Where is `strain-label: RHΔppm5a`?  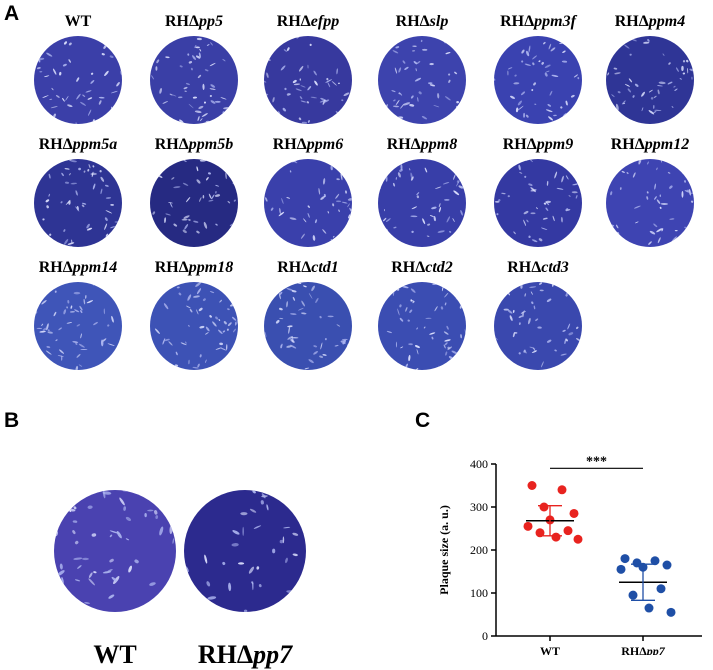
strain-label: RHΔppm5a is located at coordinates (78, 145).